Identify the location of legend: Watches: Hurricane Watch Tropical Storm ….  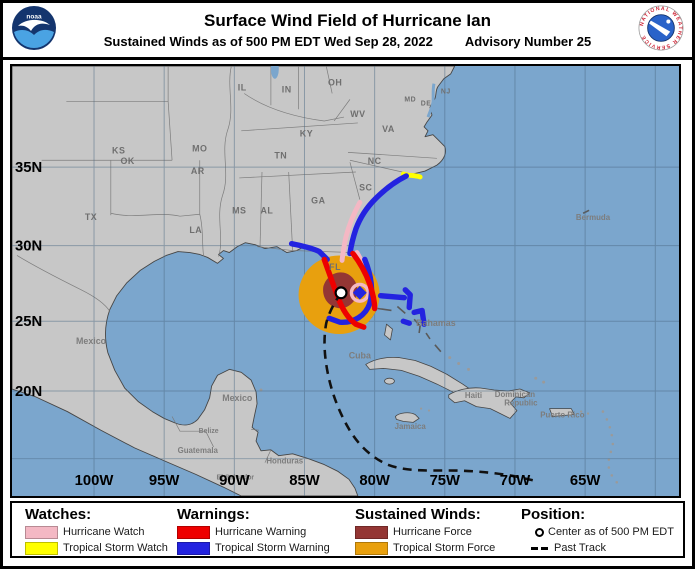
(347, 529).